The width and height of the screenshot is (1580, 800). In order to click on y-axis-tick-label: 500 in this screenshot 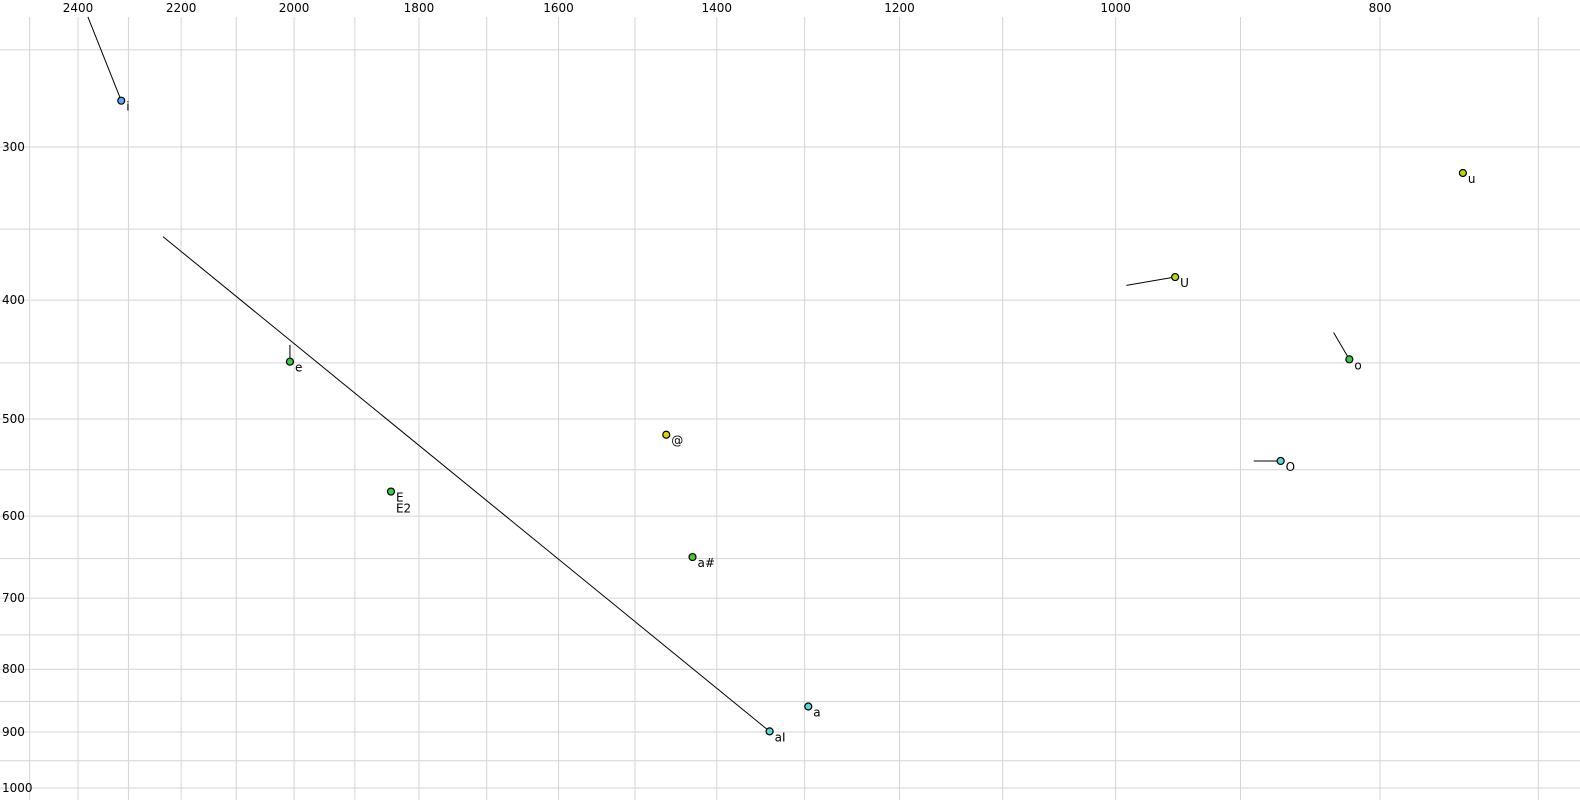, I will do `click(13, 419)`.